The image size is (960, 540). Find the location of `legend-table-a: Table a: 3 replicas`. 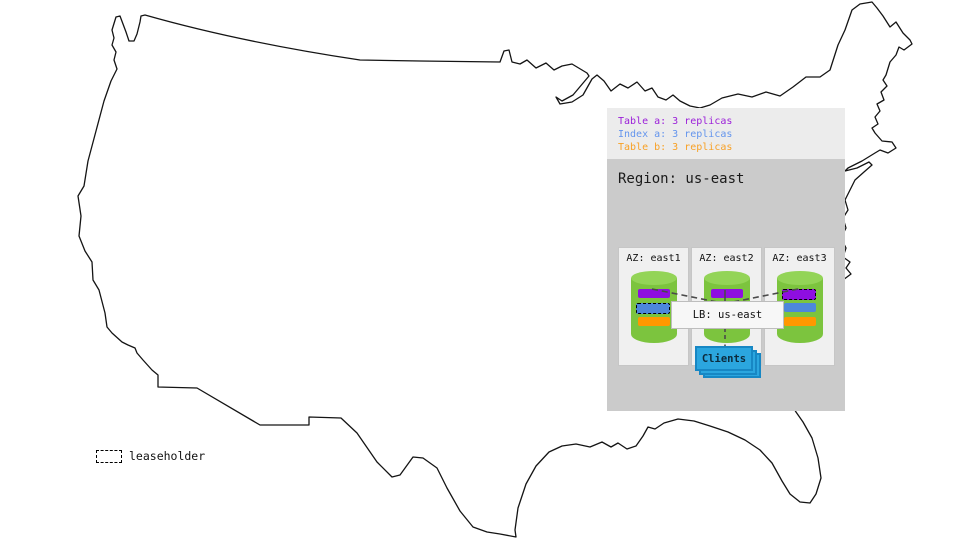

legend-table-a: Table a: 3 replicas is located at coordinates (675, 121).